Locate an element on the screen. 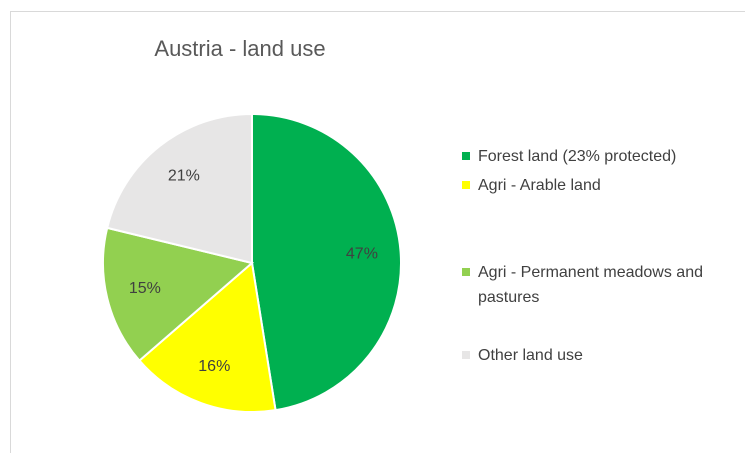 This screenshot has width=745, height=453. legend-item: Other land use is located at coordinates (600, 355).